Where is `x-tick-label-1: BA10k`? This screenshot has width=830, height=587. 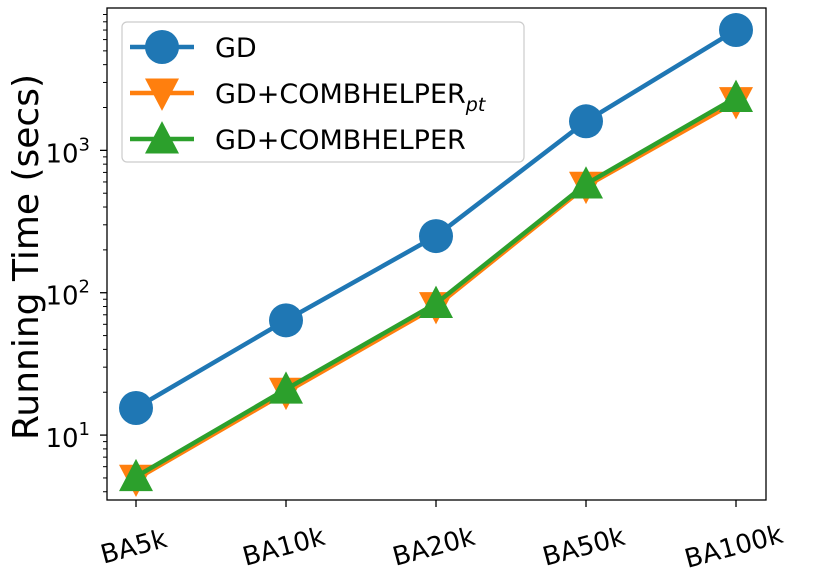
x-tick-label-1: BA10k is located at coordinates (284, 547).